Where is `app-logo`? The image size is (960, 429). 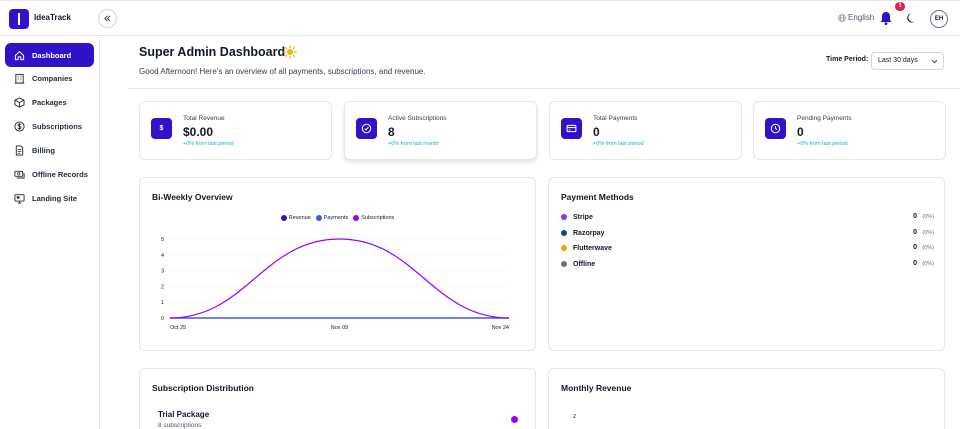
app-logo is located at coordinates (19, 19).